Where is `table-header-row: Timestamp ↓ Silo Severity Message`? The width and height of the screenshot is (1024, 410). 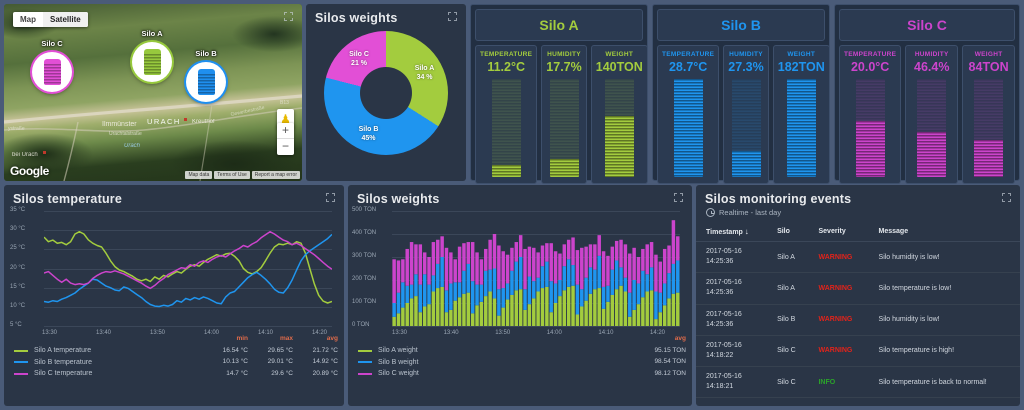
table-header-row: Timestamp ↓ Silo Severity Message is located at coordinates (858, 232).